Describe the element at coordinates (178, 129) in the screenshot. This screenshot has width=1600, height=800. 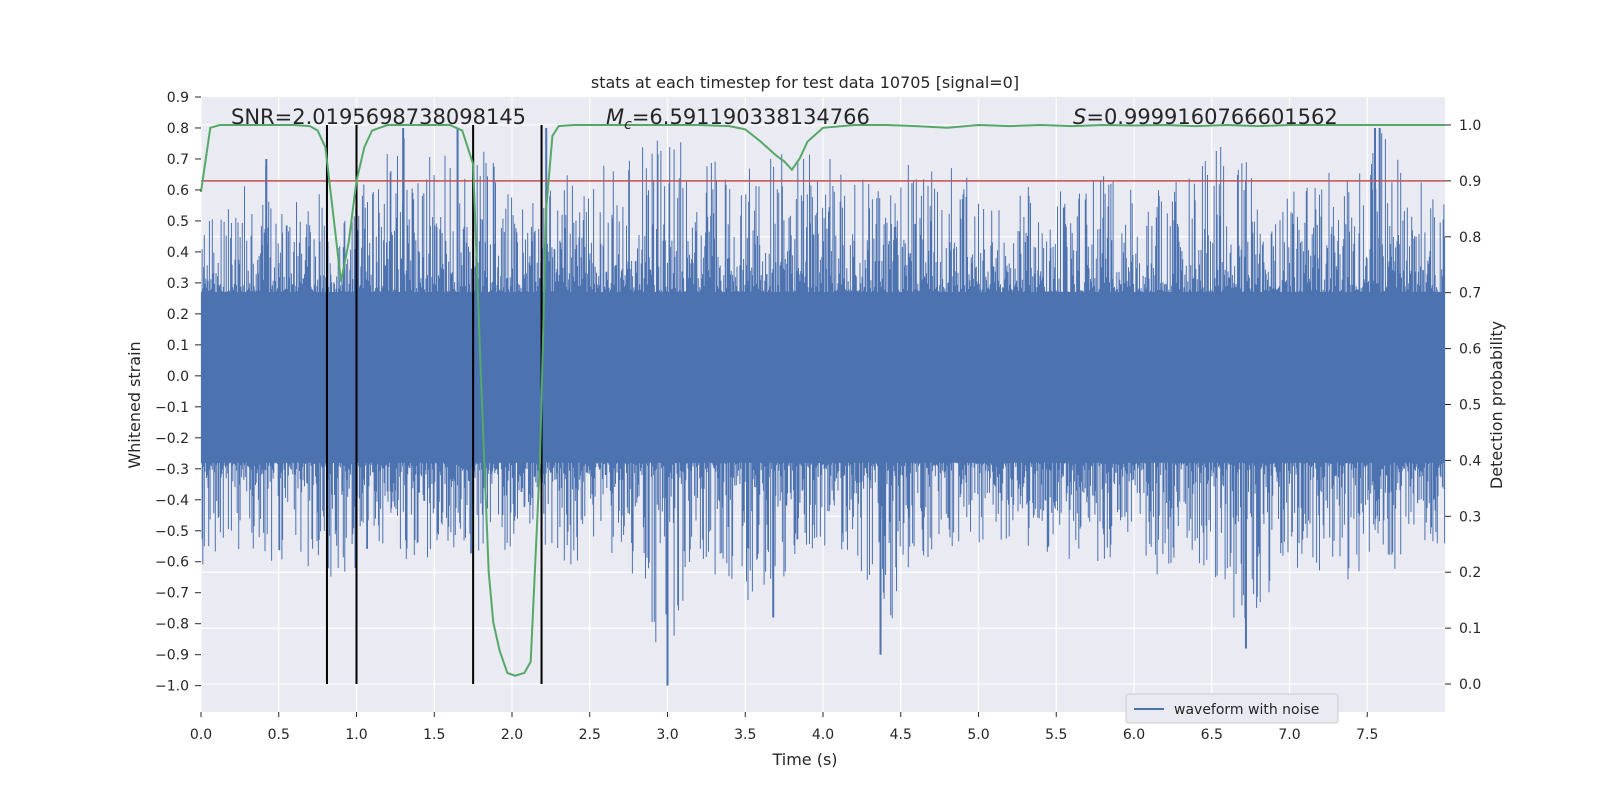
I see `y-left-tick-label: 0.8` at that location.